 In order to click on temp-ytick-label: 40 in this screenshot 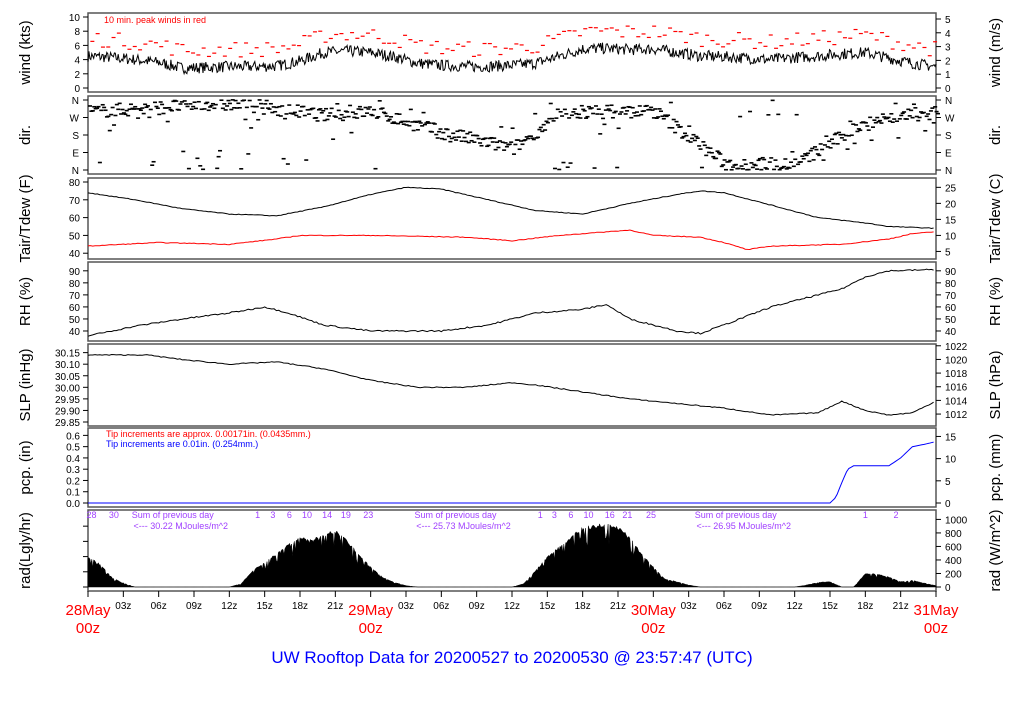, I will do `click(75, 254)`.